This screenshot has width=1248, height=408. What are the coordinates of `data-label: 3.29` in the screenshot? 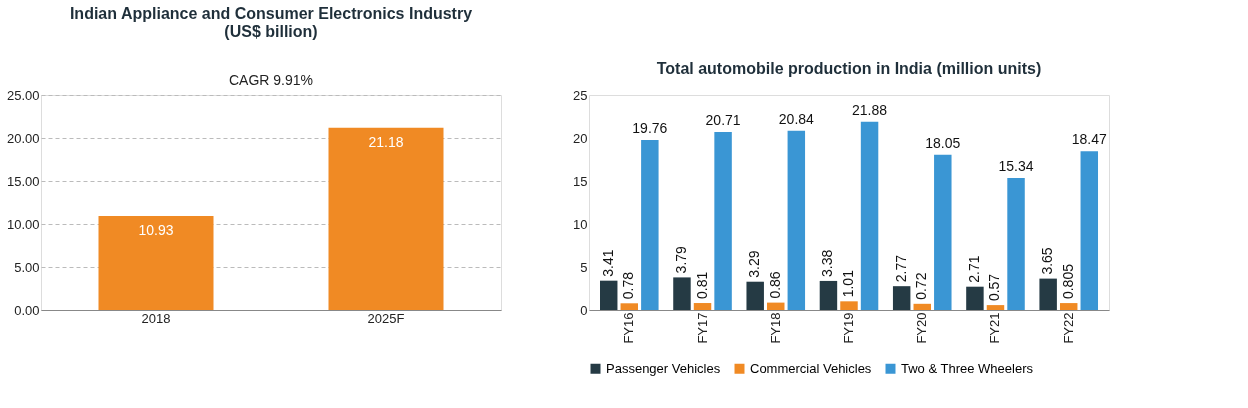 It's located at (754, 264).